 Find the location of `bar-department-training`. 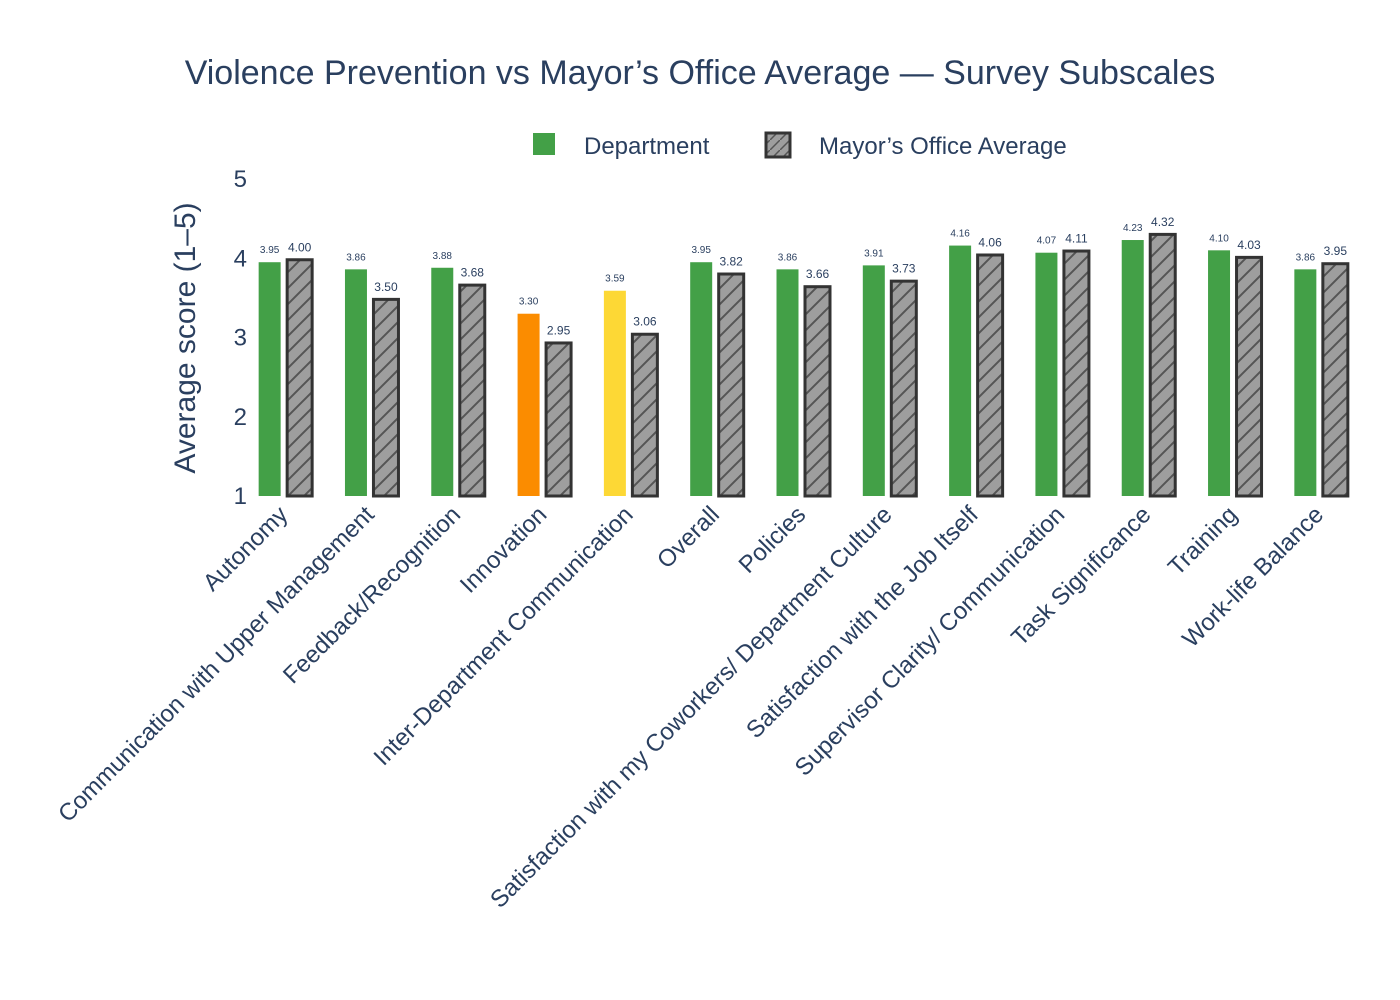

bar-department-training is located at coordinates (1219, 373).